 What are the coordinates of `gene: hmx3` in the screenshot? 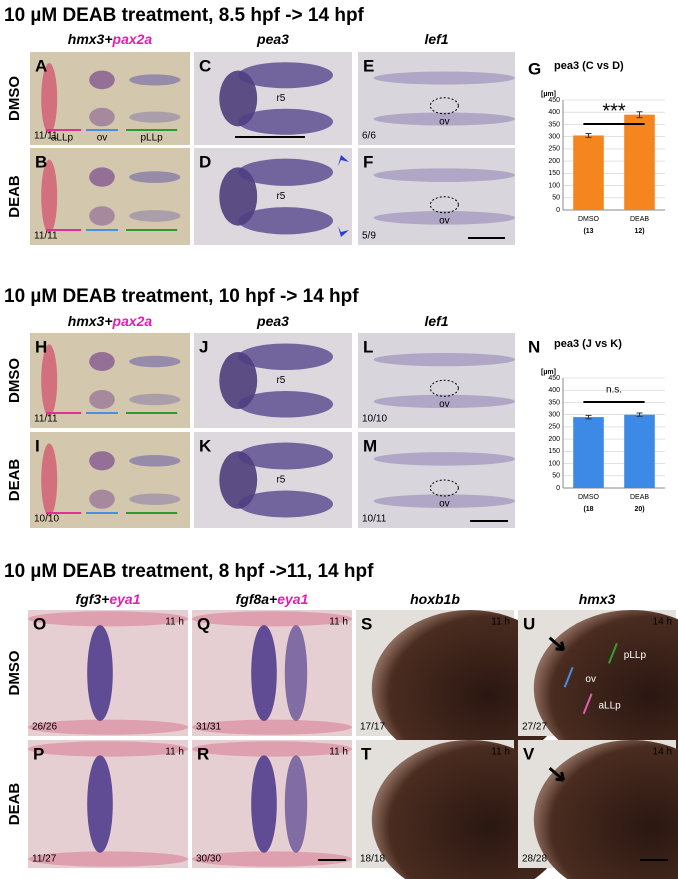 It's located at (597, 599).